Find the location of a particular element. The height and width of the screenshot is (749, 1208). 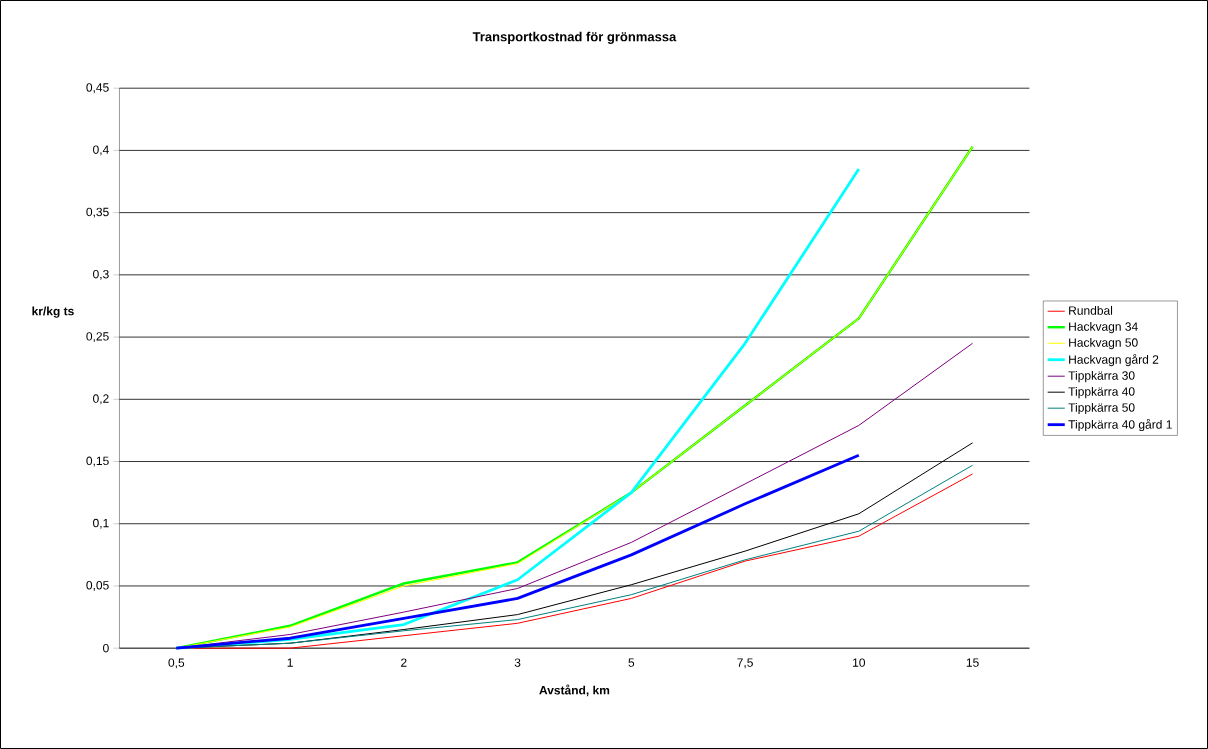

y-tick-label: 0 is located at coordinates (106, 648).